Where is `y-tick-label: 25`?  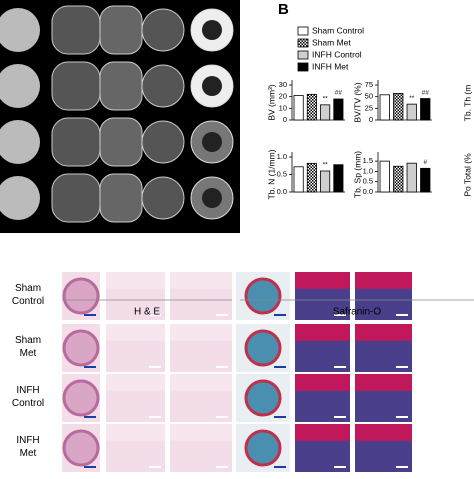
y-tick-label: 25 is located at coordinates (369, 107).